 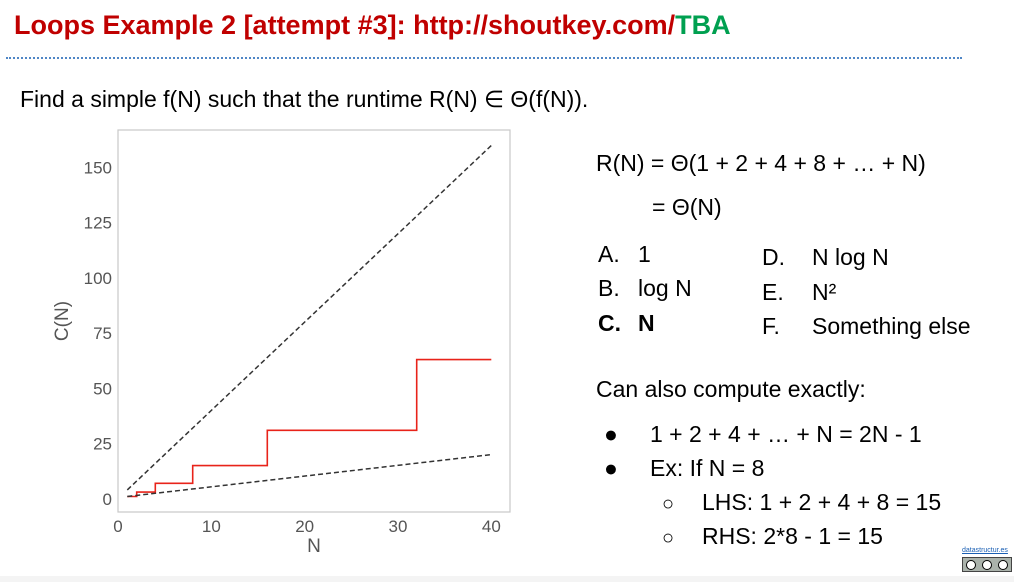 What do you see at coordinates (644, 254) in the screenshot?
I see `option-text: 1` at bounding box center [644, 254].